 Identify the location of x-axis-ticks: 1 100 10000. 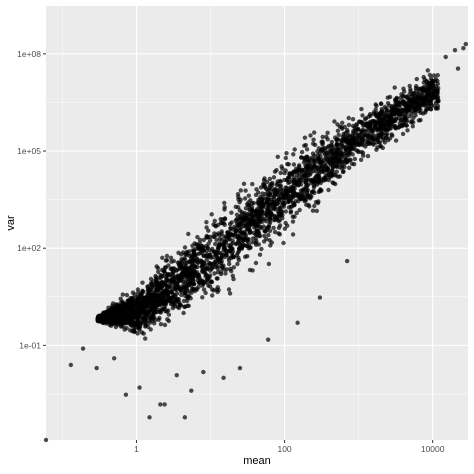
(289, 447).